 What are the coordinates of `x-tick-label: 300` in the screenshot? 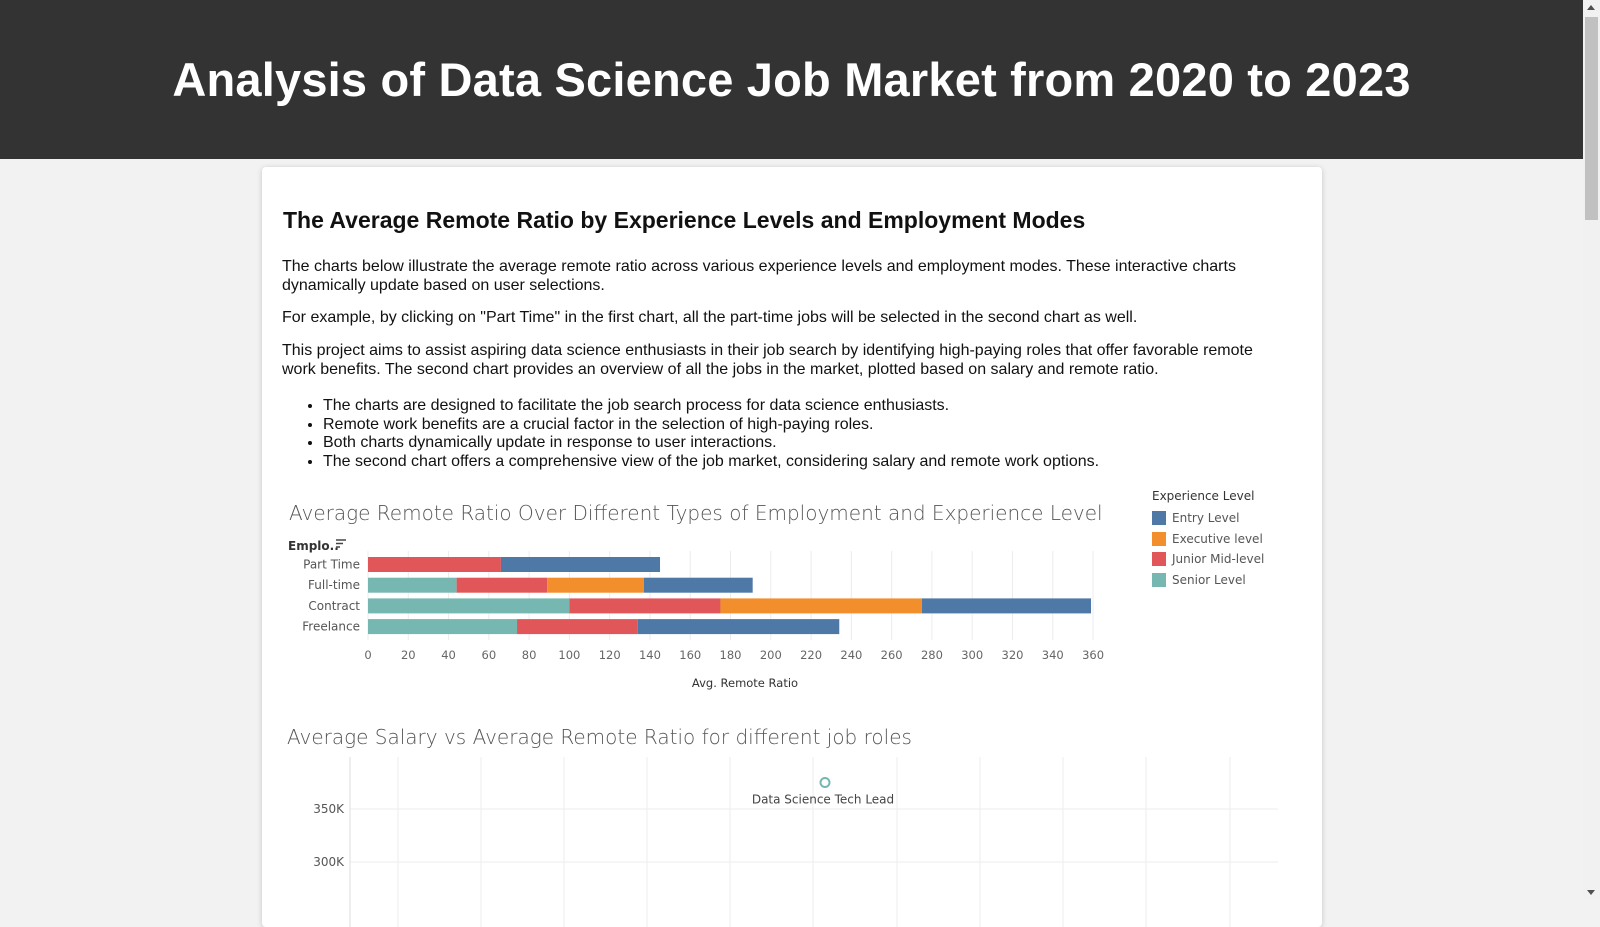 It's located at (972, 655).